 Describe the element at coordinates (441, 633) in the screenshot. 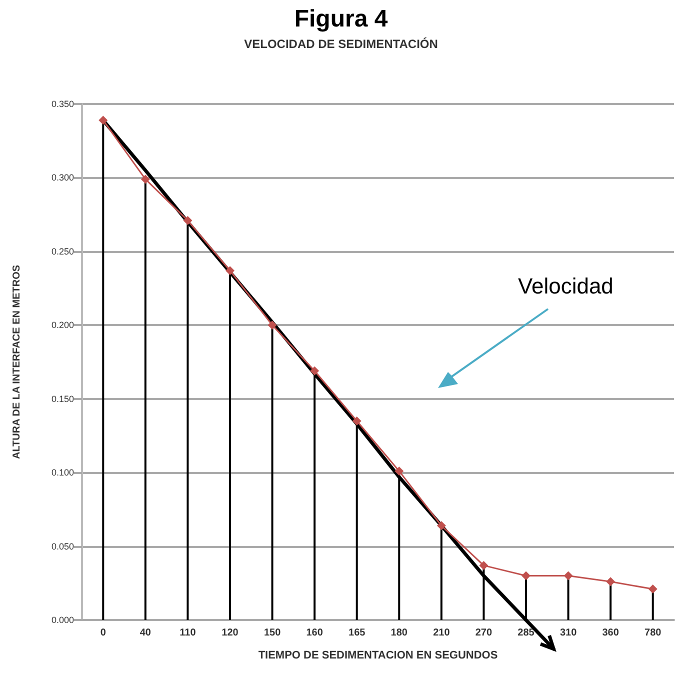

I see `x-tick-label: 210` at that location.